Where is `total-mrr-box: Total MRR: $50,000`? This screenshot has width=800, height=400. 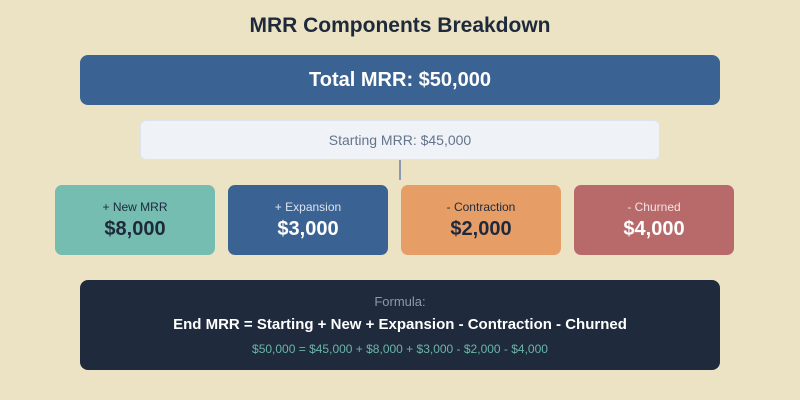 total-mrr-box: Total MRR: $50,000 is located at coordinates (400, 80).